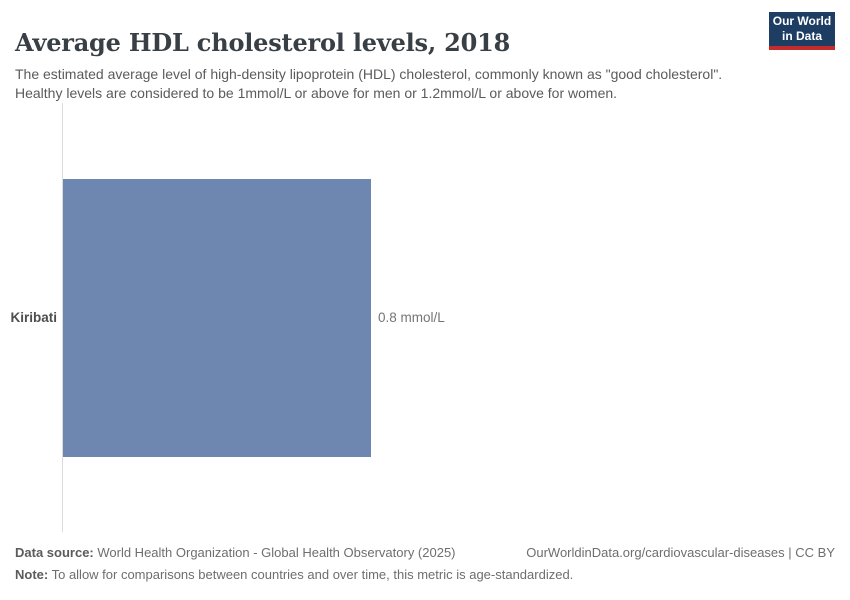 This screenshot has height=600, width=850. I want to click on page-title: Average HDL cholesterol levels, 2018, so click(263, 43).